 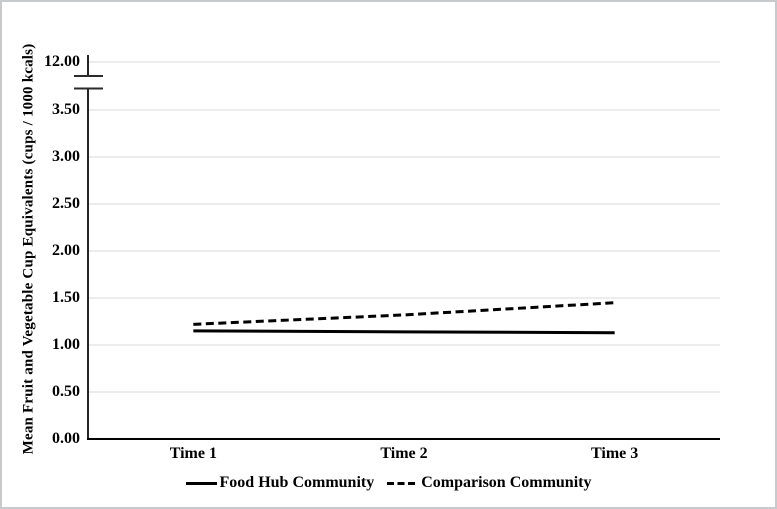 What do you see at coordinates (62, 61) in the screenshot?
I see `y-tick-label: 12.00` at bounding box center [62, 61].